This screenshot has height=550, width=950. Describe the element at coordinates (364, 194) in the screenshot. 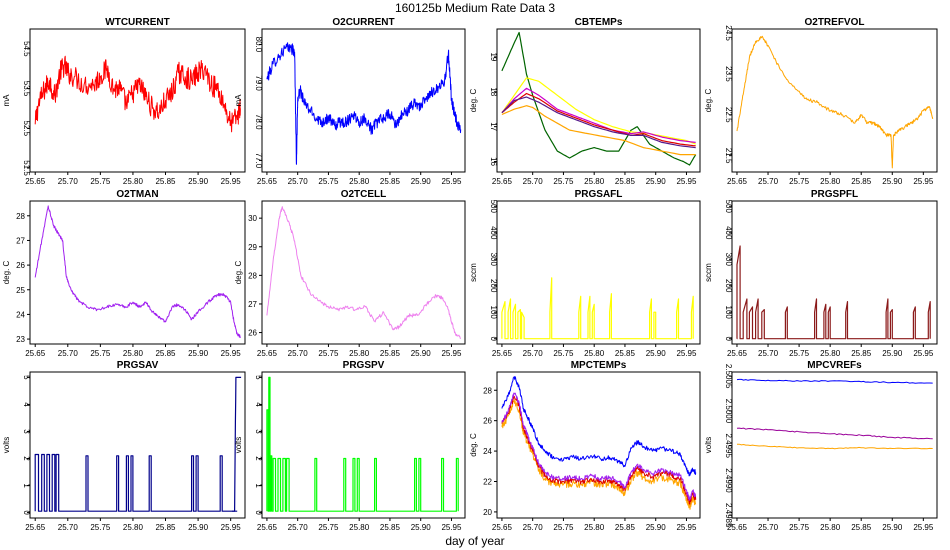

I see `panel-title: O2TCELL` at that location.